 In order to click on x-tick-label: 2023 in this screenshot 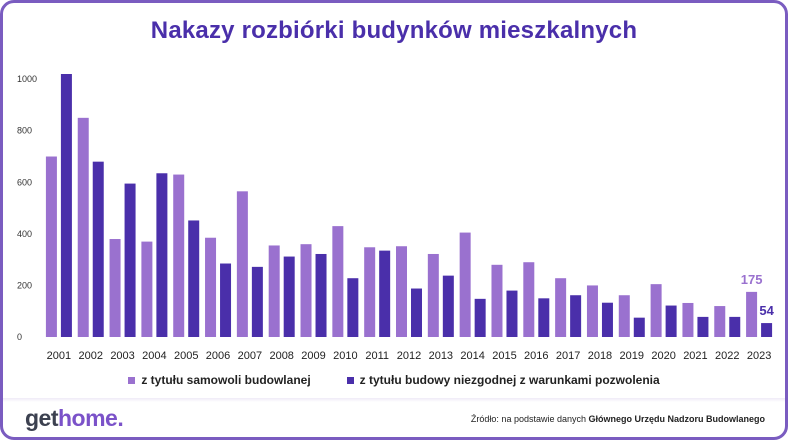, I will do `click(759, 356)`.